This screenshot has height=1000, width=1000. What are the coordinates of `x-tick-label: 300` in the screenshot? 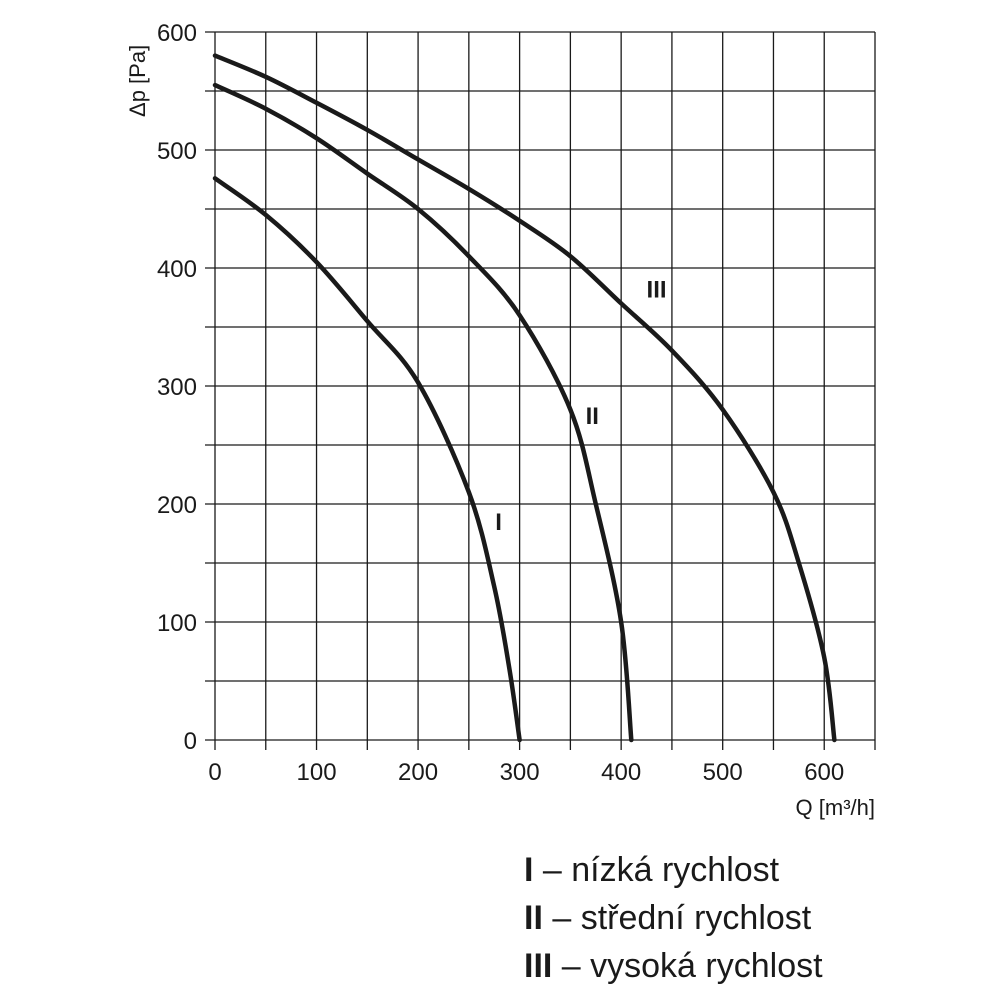 It's located at (520, 772).